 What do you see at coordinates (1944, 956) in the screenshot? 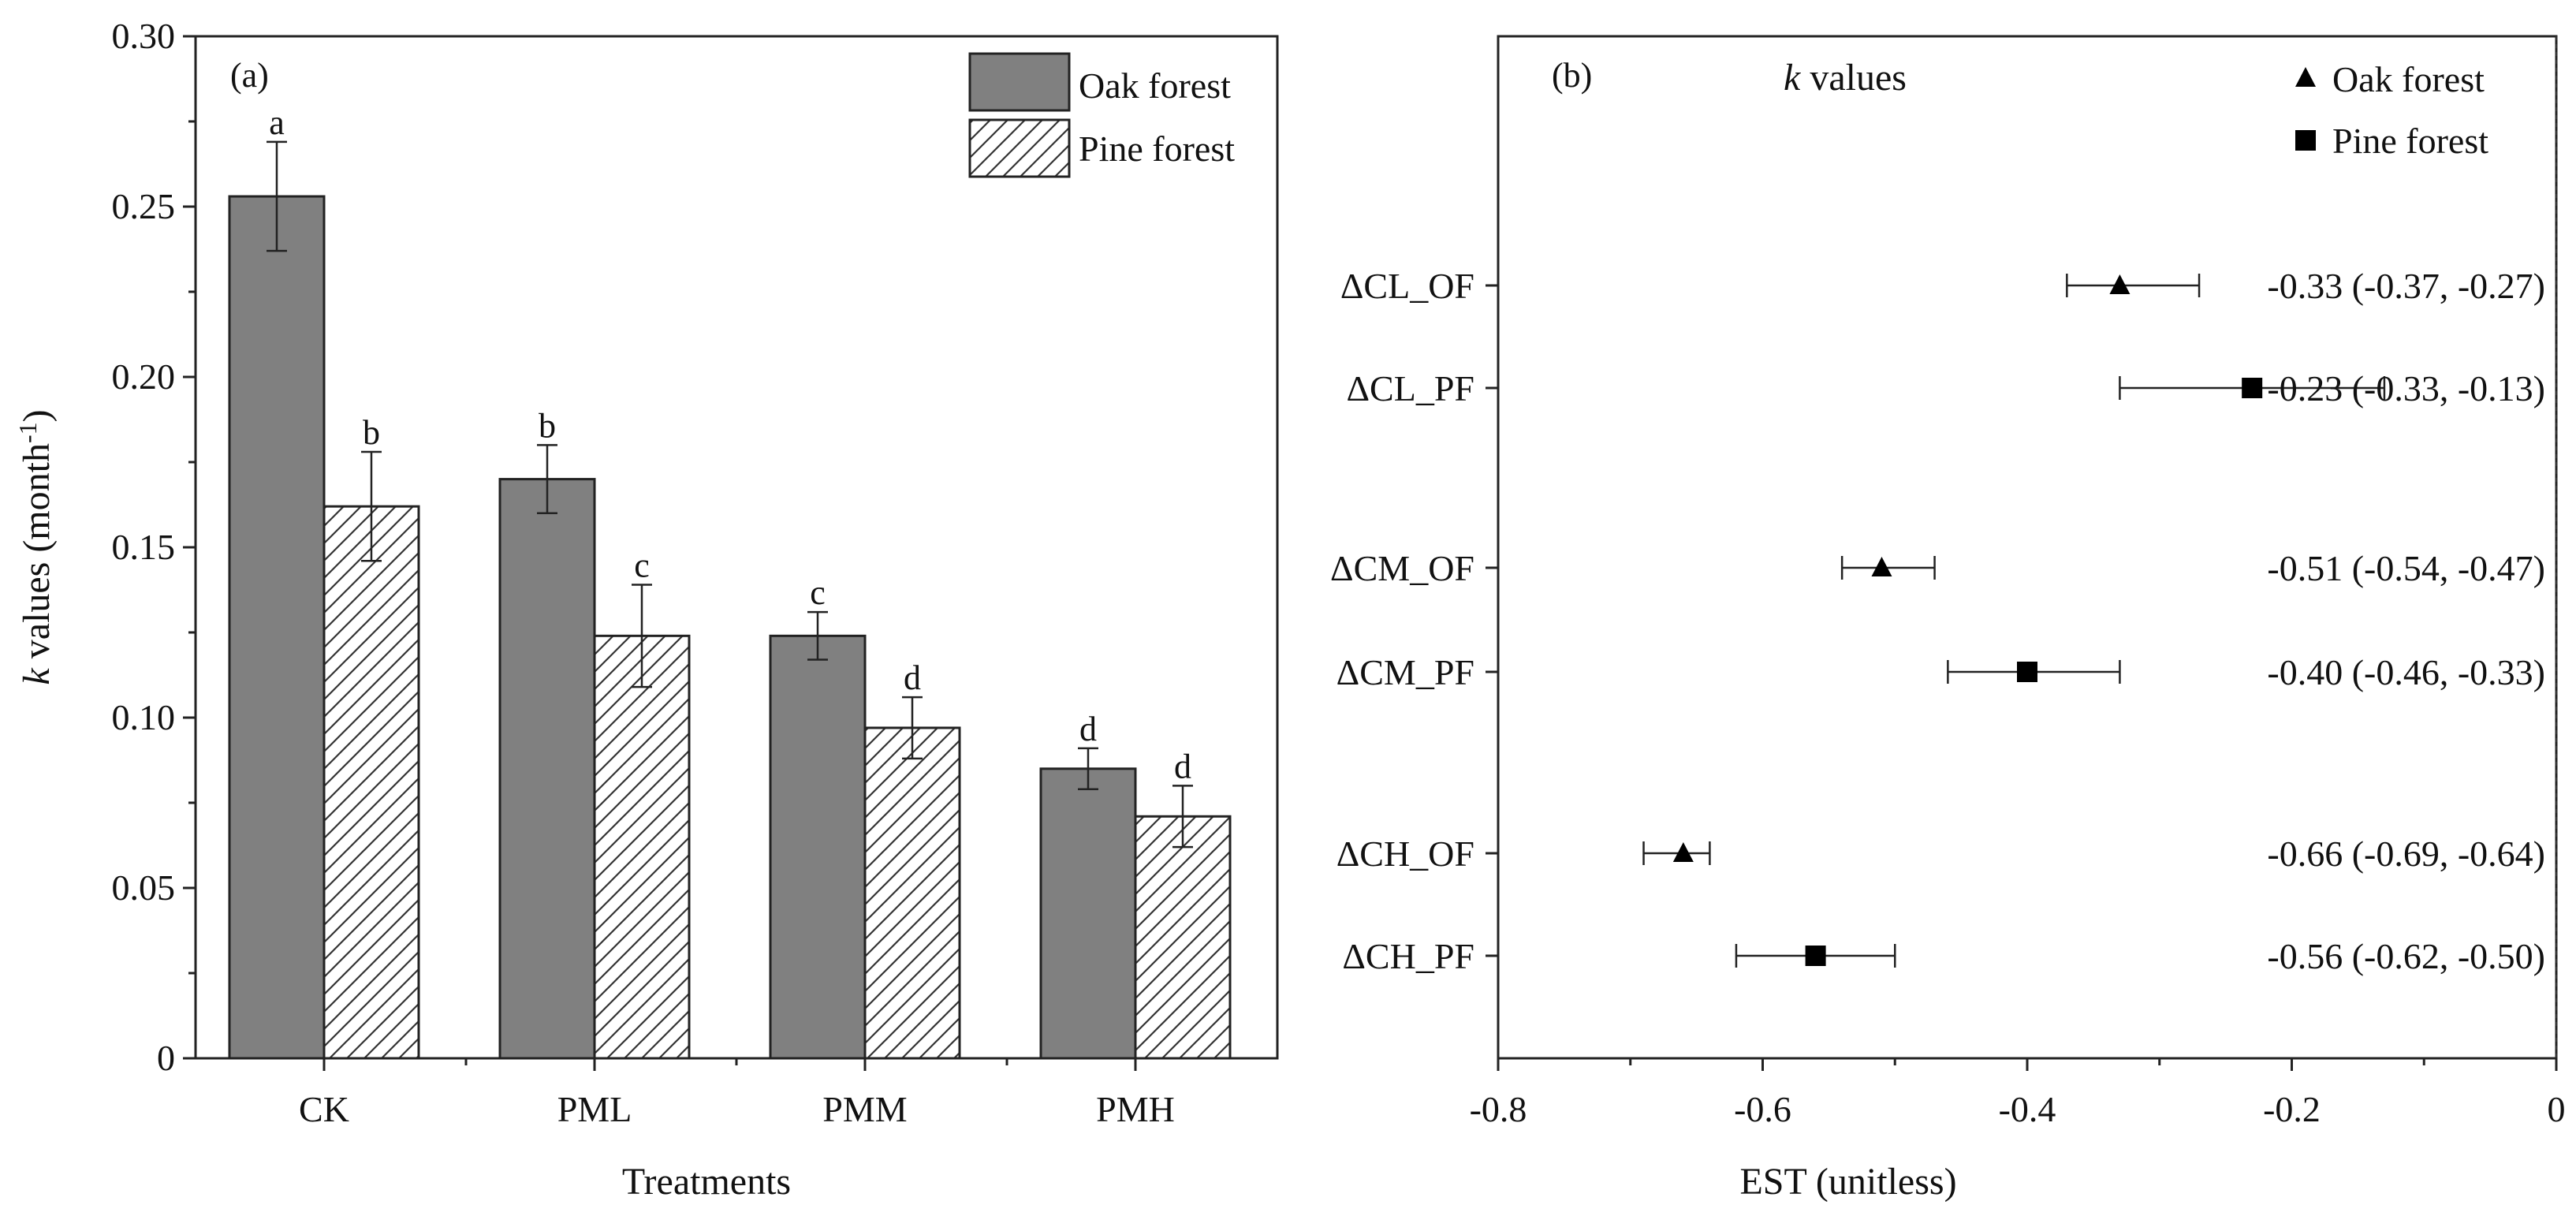
I see `estimate-row: ΔCH_PF -0.56 (-0.62, -0.50)` at bounding box center [1944, 956].